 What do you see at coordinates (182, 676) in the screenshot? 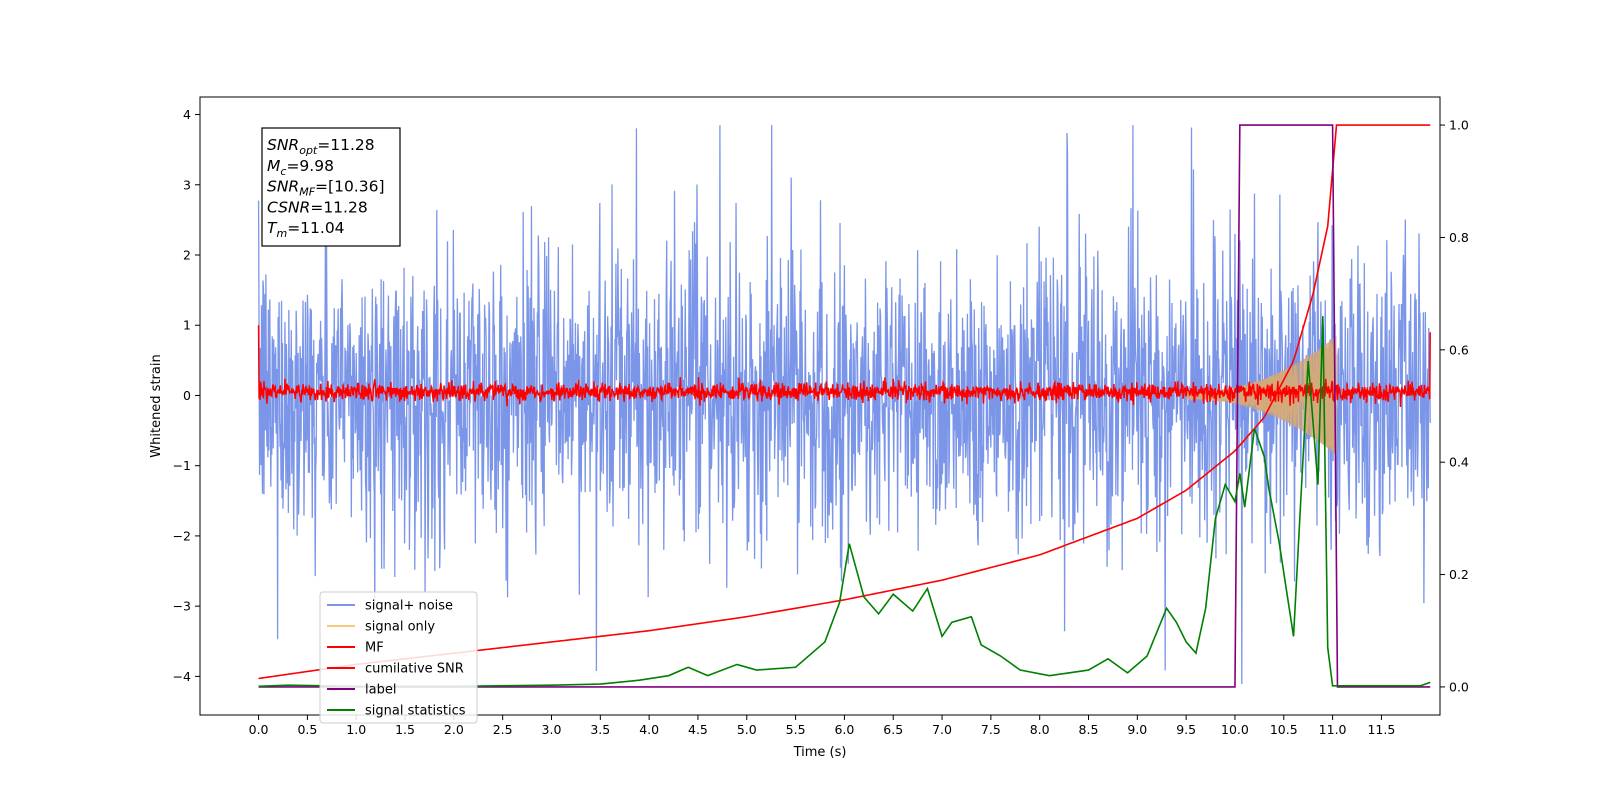
I see `y-left-tick-label: −4` at bounding box center [182, 676].